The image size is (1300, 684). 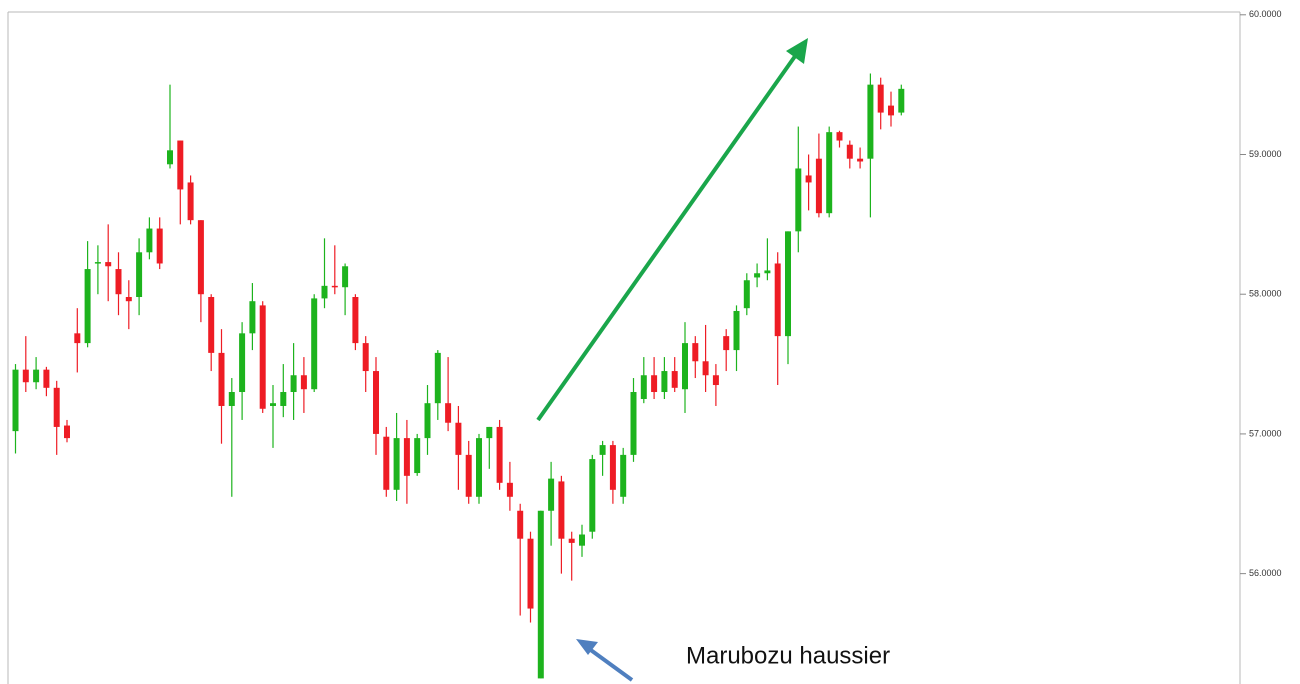 I want to click on y-tick-label: 56.0000, so click(x=1265, y=573).